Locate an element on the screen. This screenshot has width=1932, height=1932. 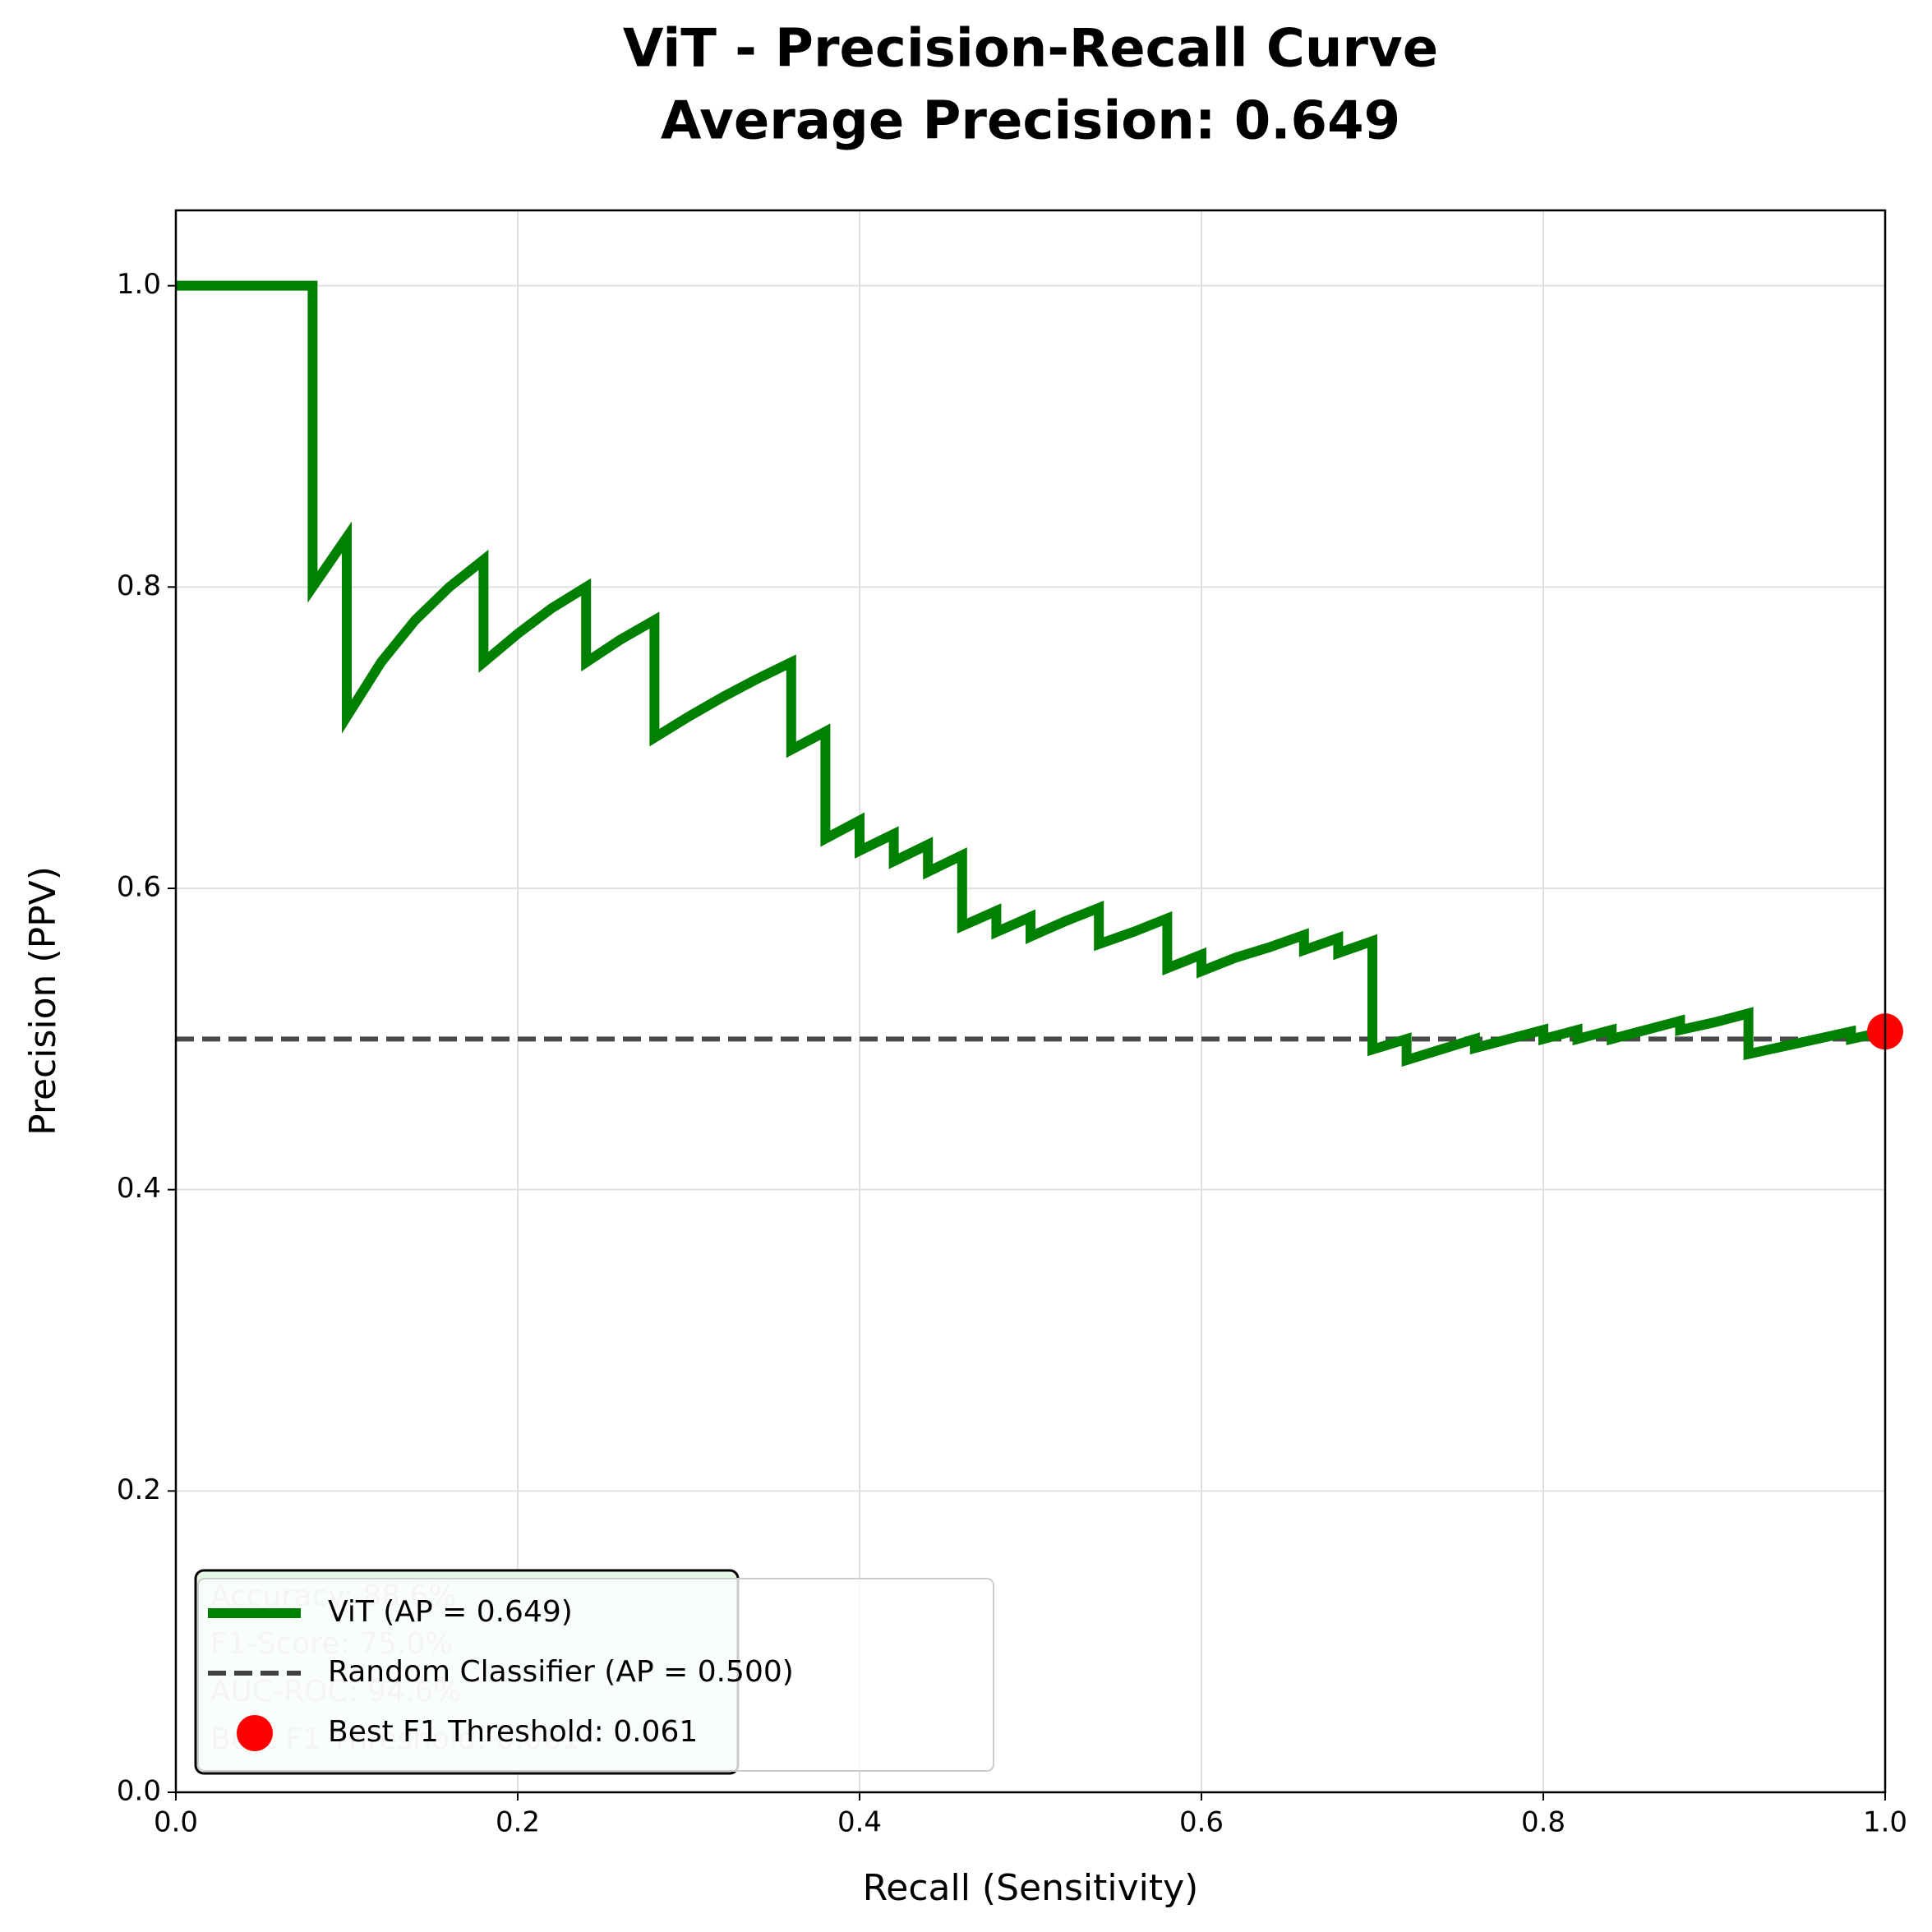
legend-label: ViT (AP = 0.649) is located at coordinates (450, 1612).